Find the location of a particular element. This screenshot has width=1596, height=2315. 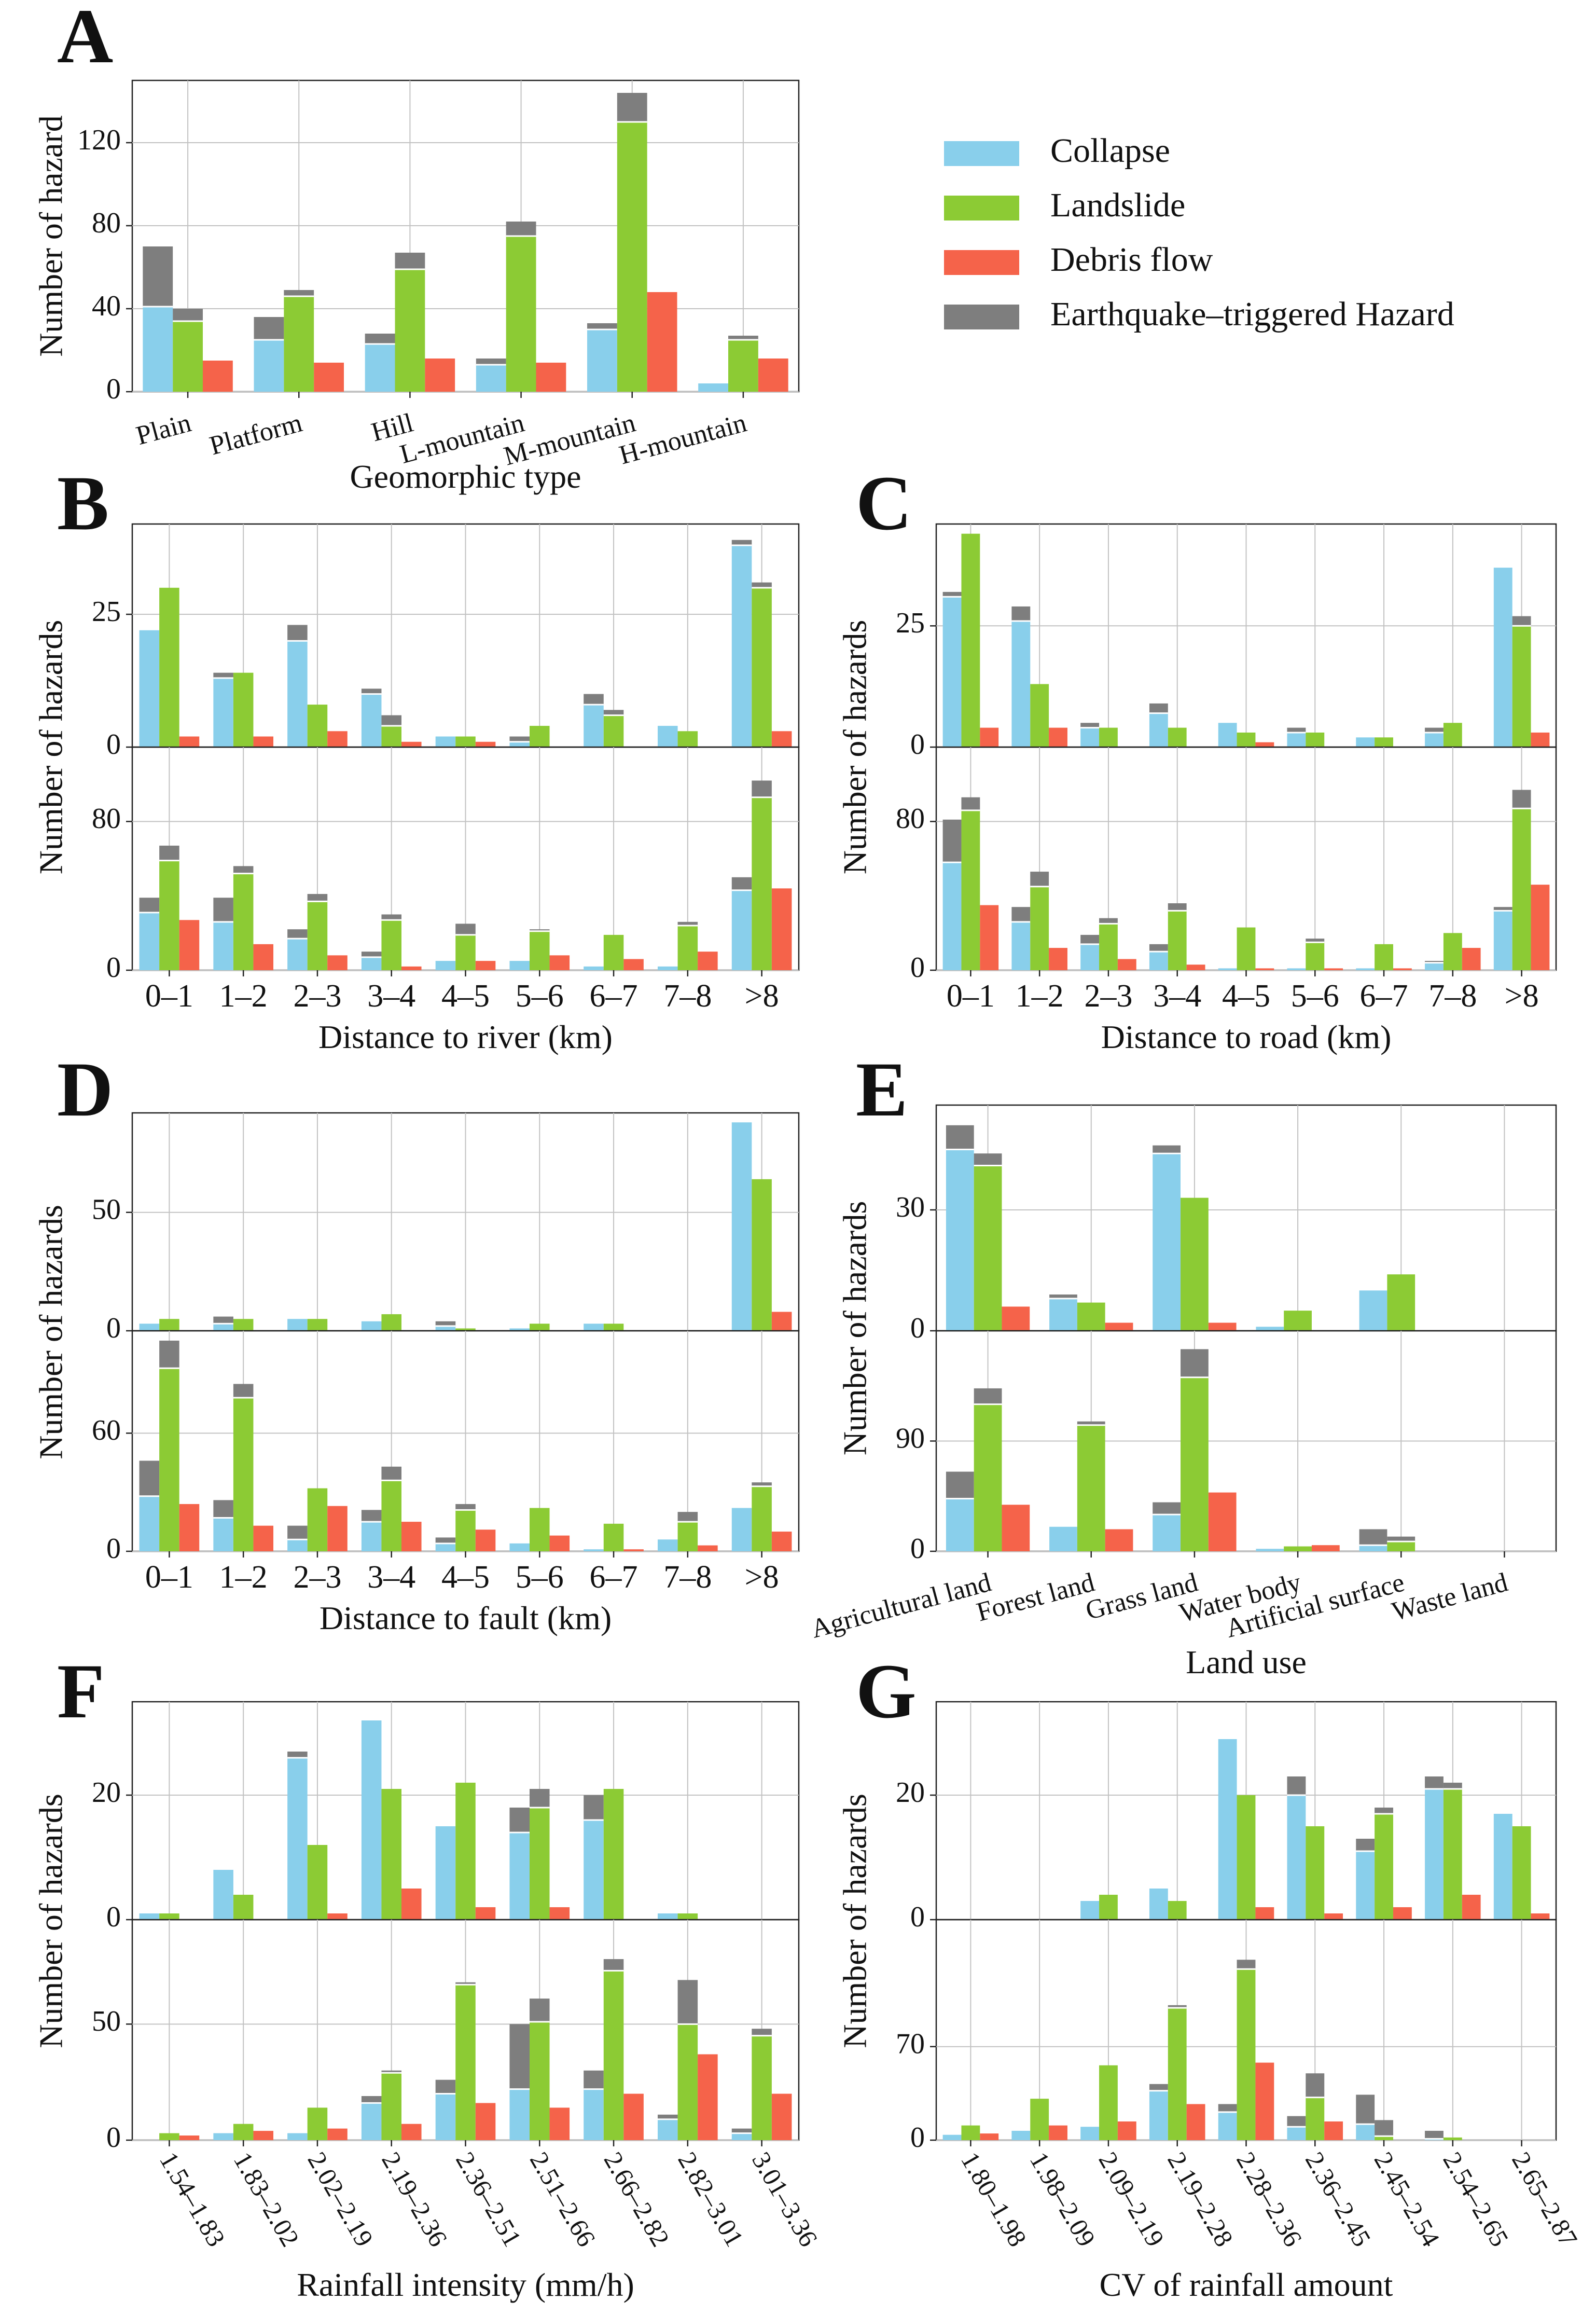

panel-label-C: C is located at coordinates (884, 503).